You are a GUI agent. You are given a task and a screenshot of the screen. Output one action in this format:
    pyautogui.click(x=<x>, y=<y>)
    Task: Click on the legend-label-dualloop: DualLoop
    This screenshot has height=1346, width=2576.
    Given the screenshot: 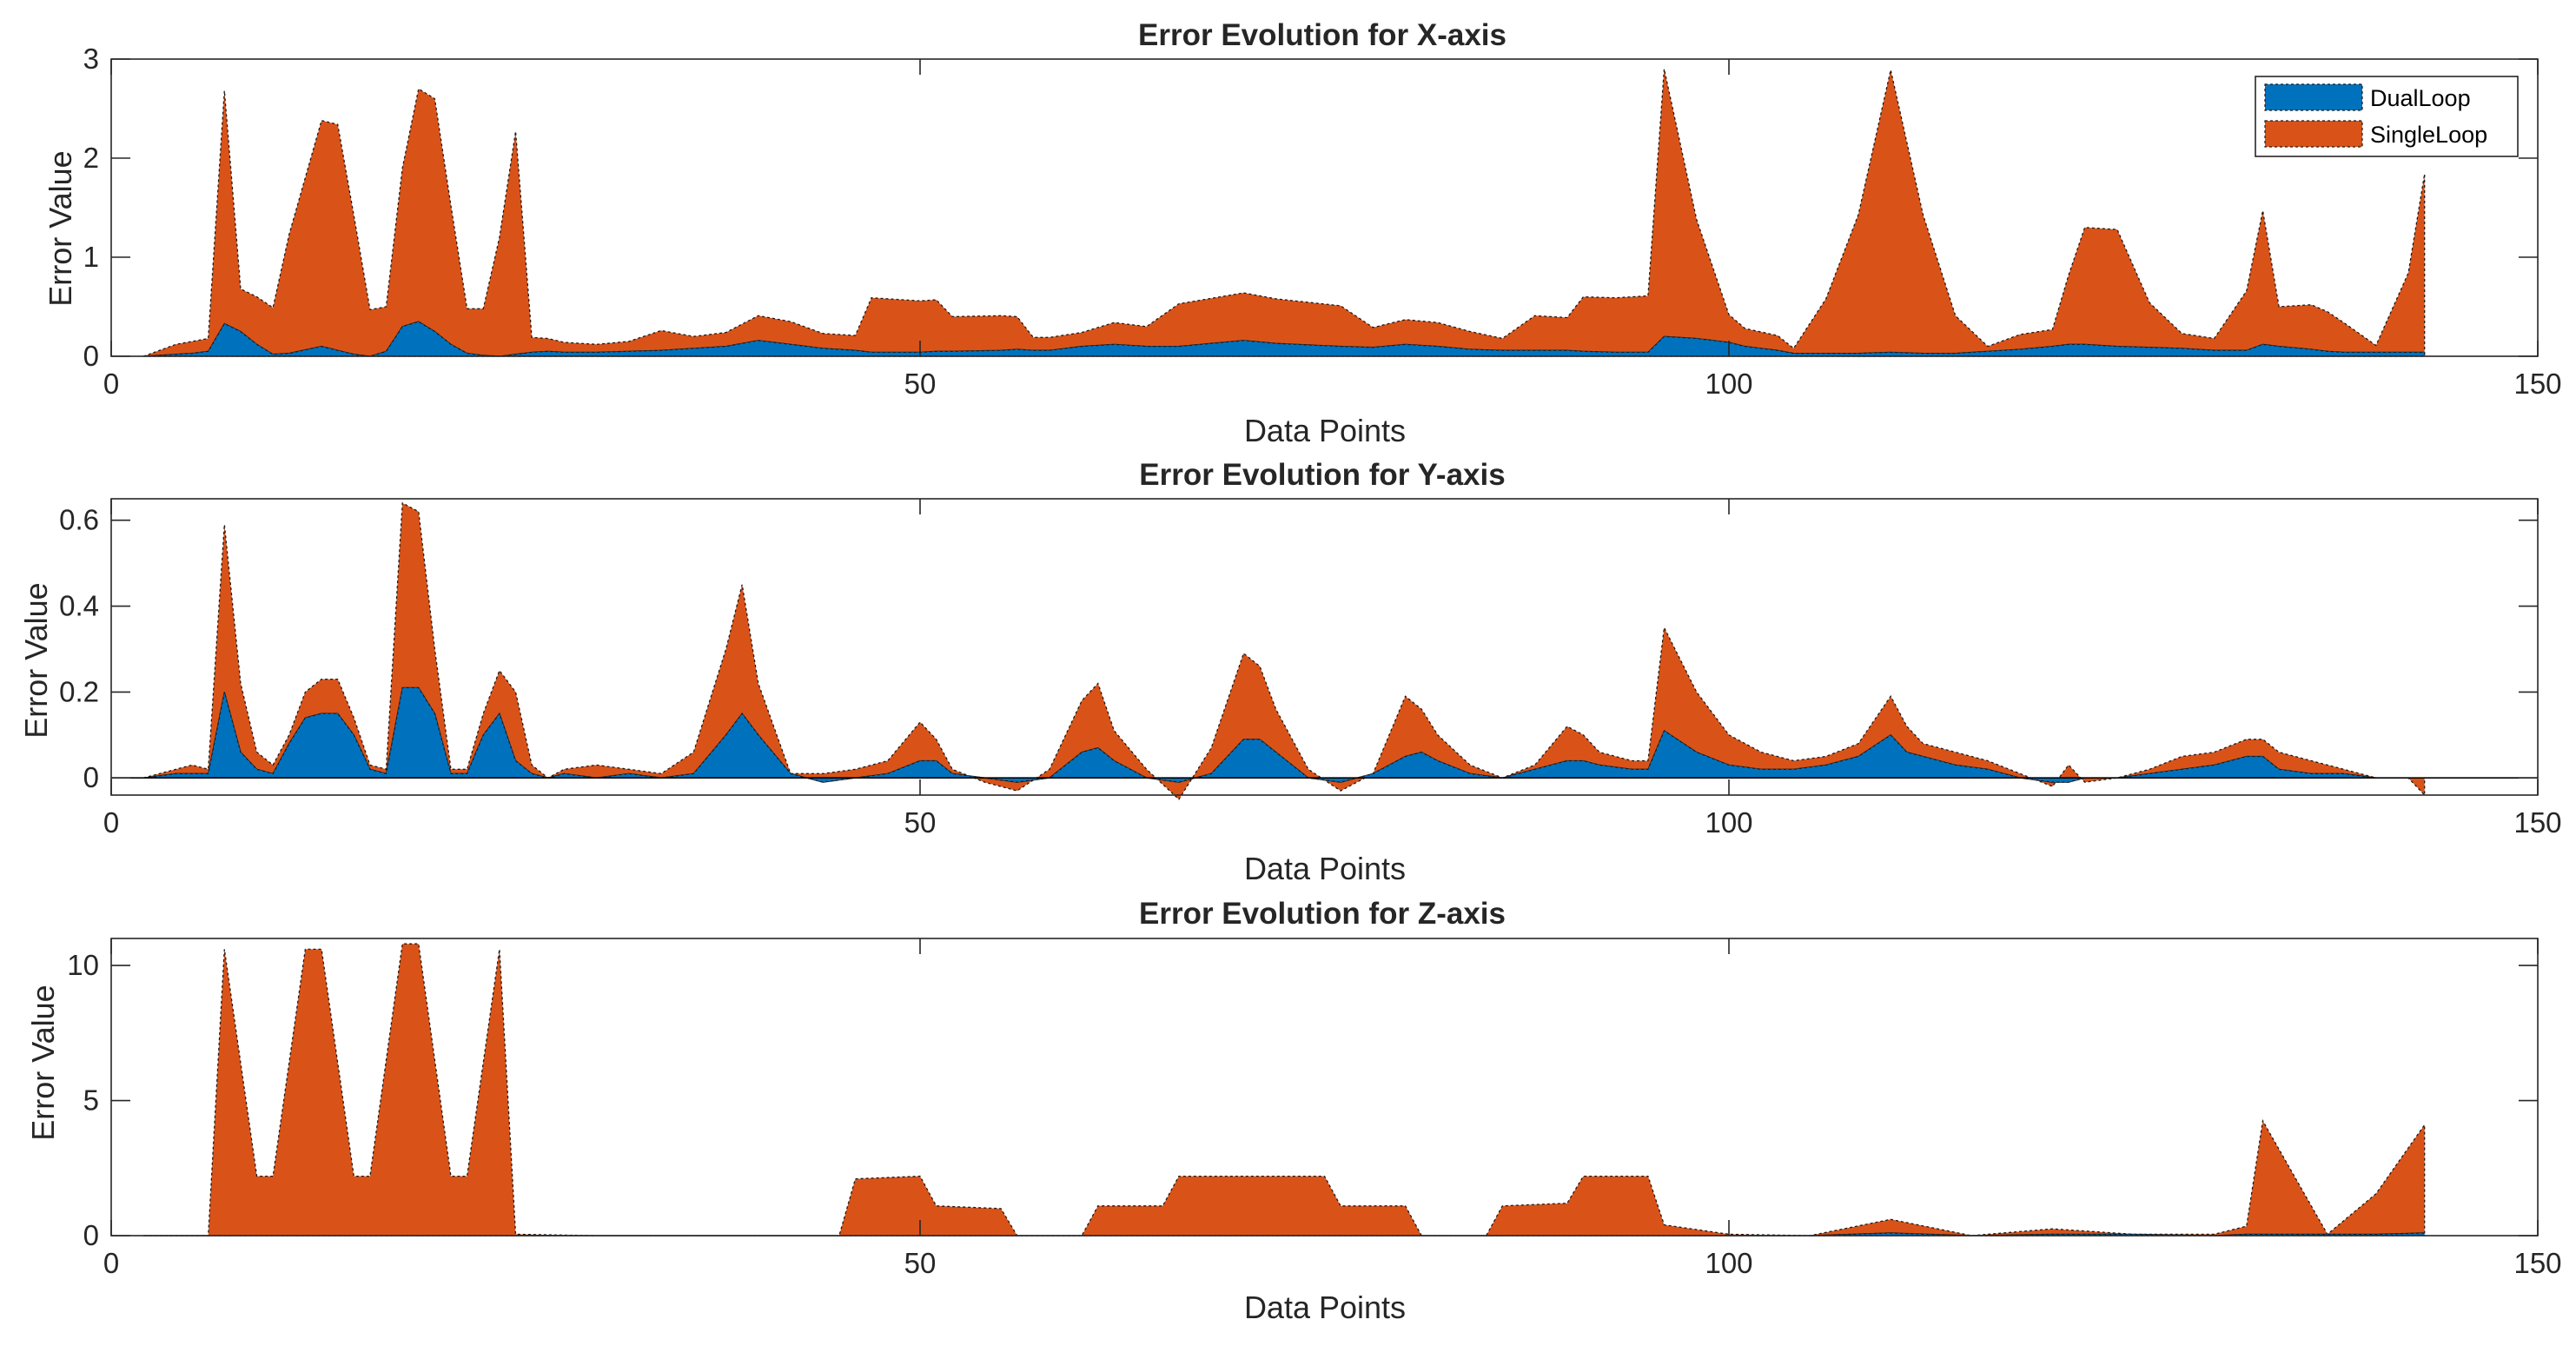 What is the action you would take?
    pyautogui.click(x=2420, y=98)
    